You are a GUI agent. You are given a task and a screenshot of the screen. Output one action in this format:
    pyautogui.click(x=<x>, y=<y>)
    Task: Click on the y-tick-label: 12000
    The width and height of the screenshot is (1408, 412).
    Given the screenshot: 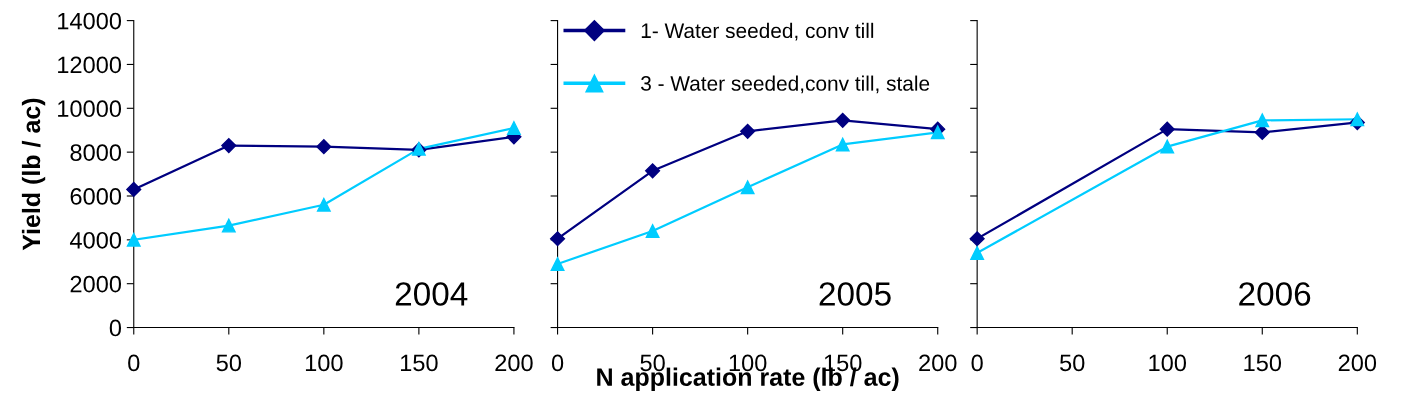 What is the action you would take?
    pyautogui.click(x=90, y=65)
    